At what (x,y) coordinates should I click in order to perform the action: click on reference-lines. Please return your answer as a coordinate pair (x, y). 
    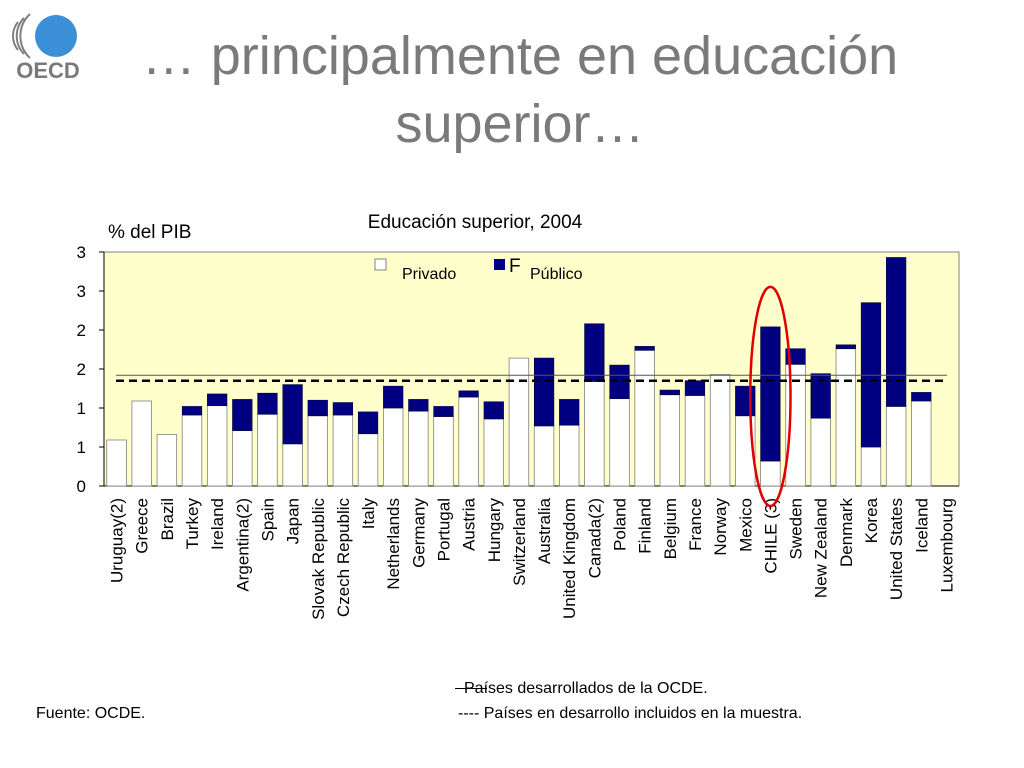
    Looking at the image, I should click on (531, 378).